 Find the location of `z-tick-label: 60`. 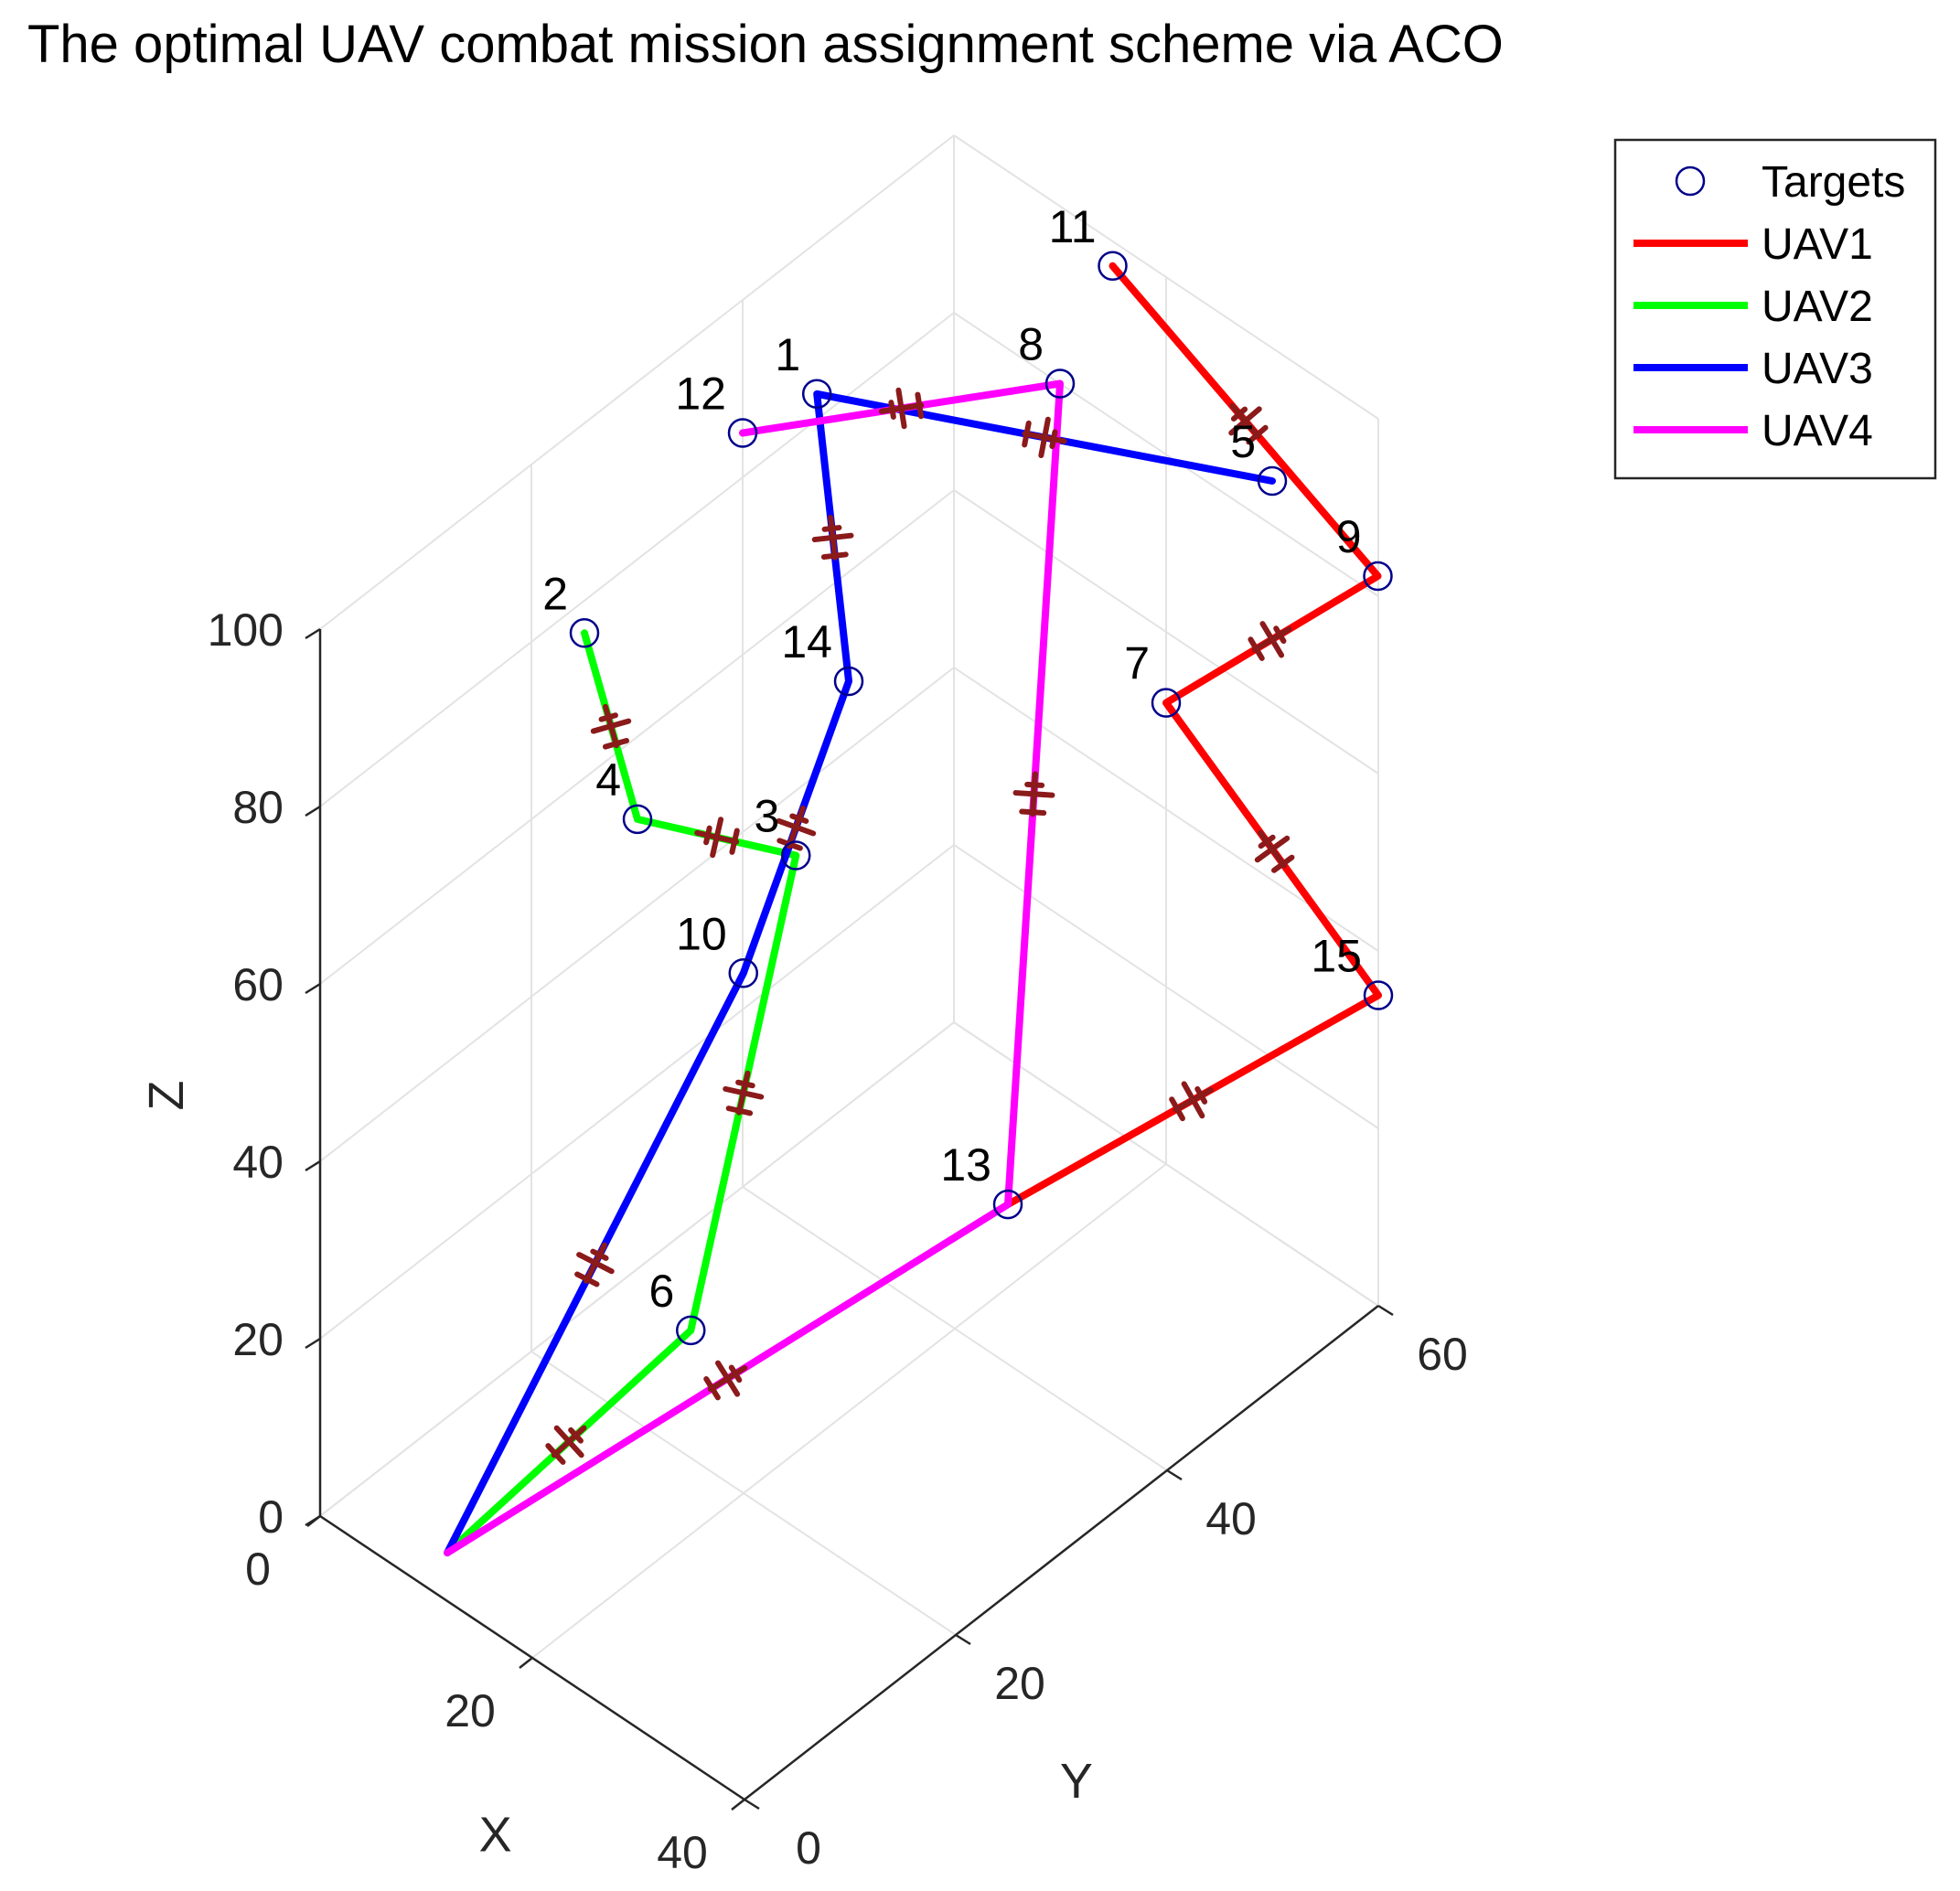

z-tick-label: 60 is located at coordinates (258, 984).